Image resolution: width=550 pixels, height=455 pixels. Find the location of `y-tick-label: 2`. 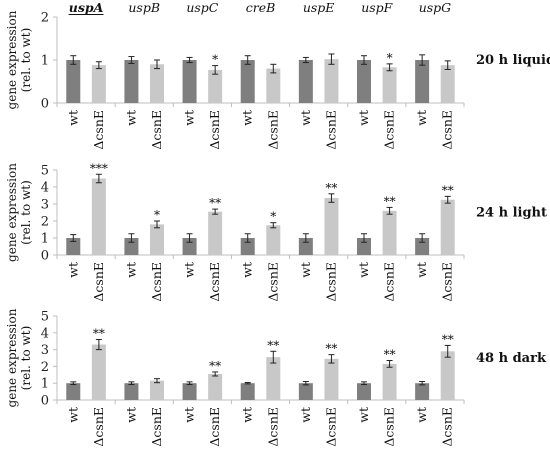

y-tick-label: 2 is located at coordinates (45, 222).